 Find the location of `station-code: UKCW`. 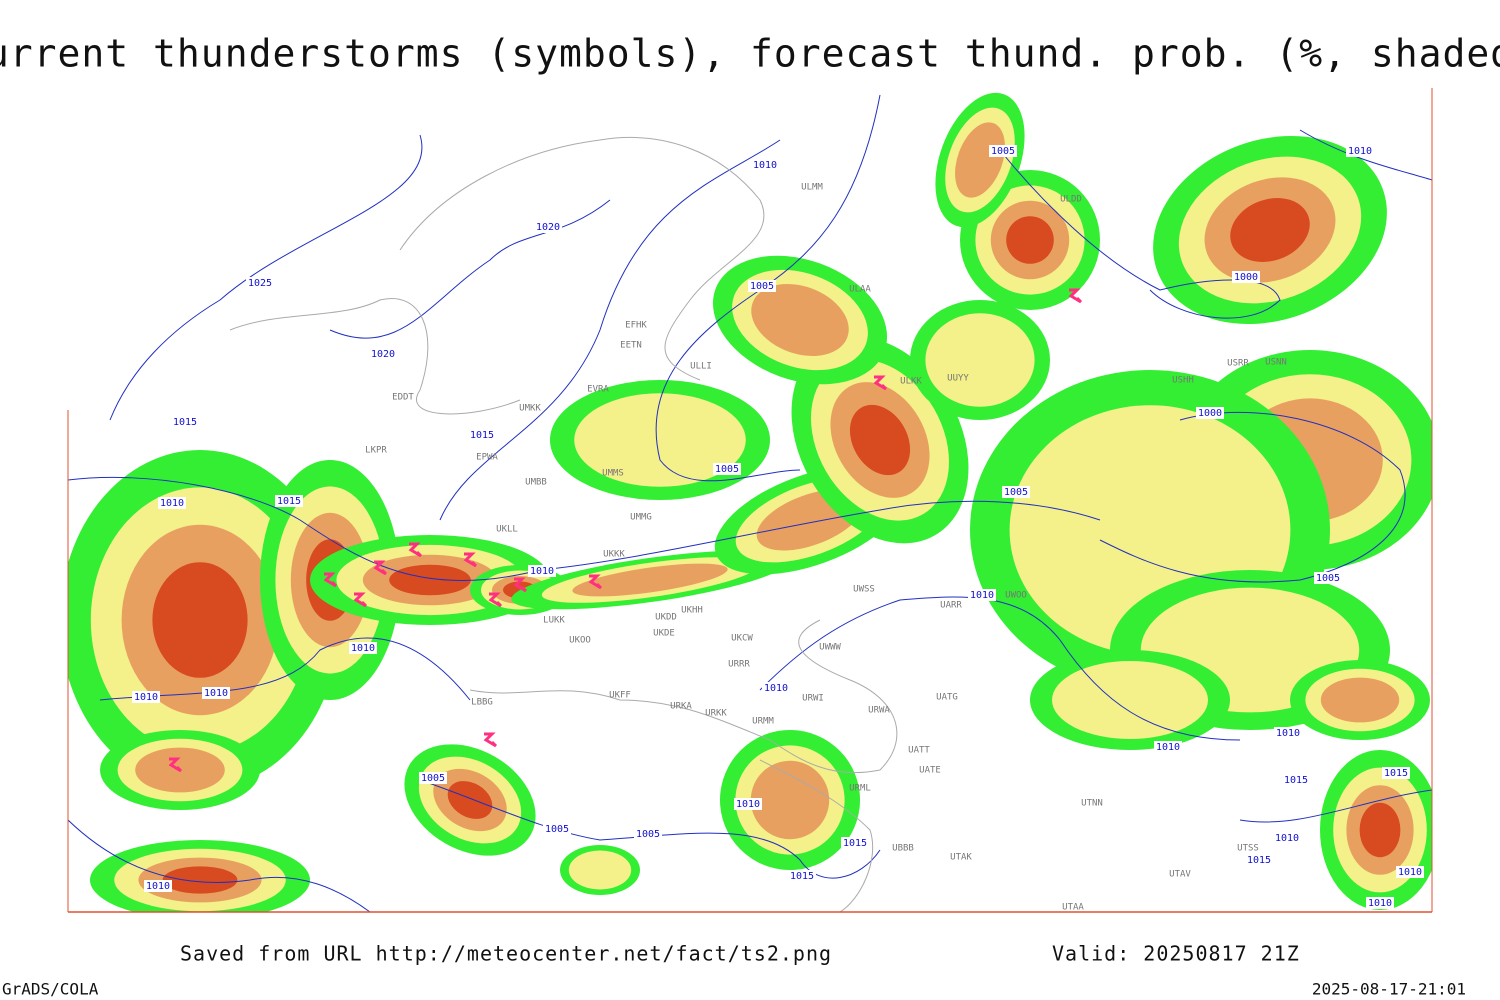

station-code: UKCW is located at coordinates (742, 639).